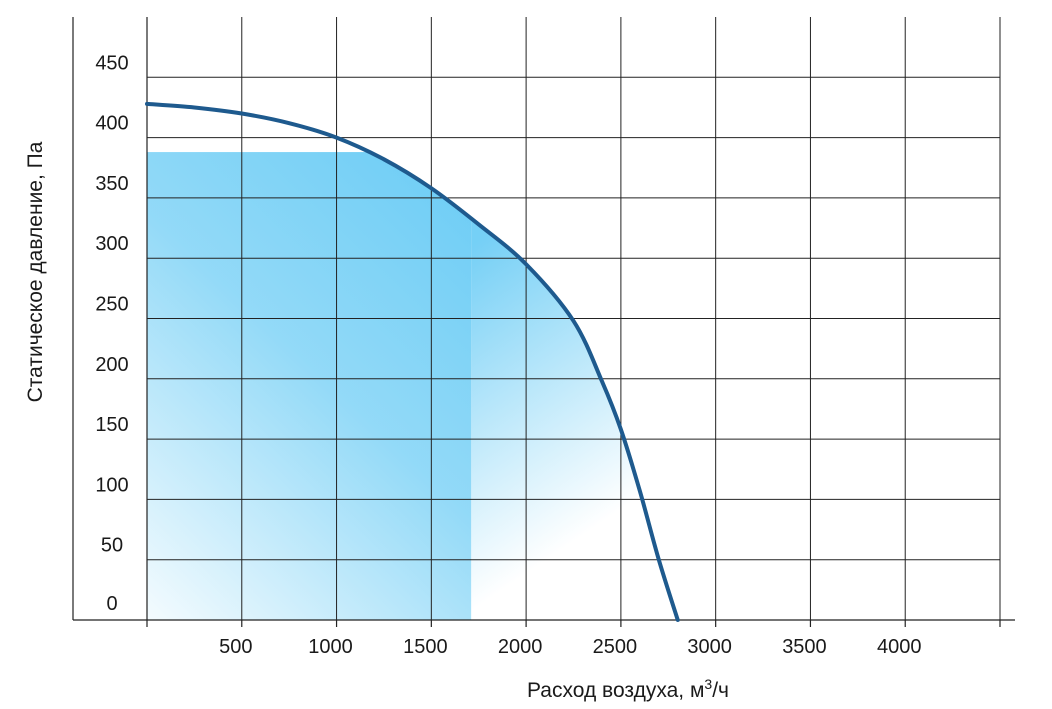 The image size is (1052, 709). What do you see at coordinates (111, 333) in the screenshot?
I see `y-tick-labels: 0 50 100 150 200 250 300 350 400 450` at bounding box center [111, 333].